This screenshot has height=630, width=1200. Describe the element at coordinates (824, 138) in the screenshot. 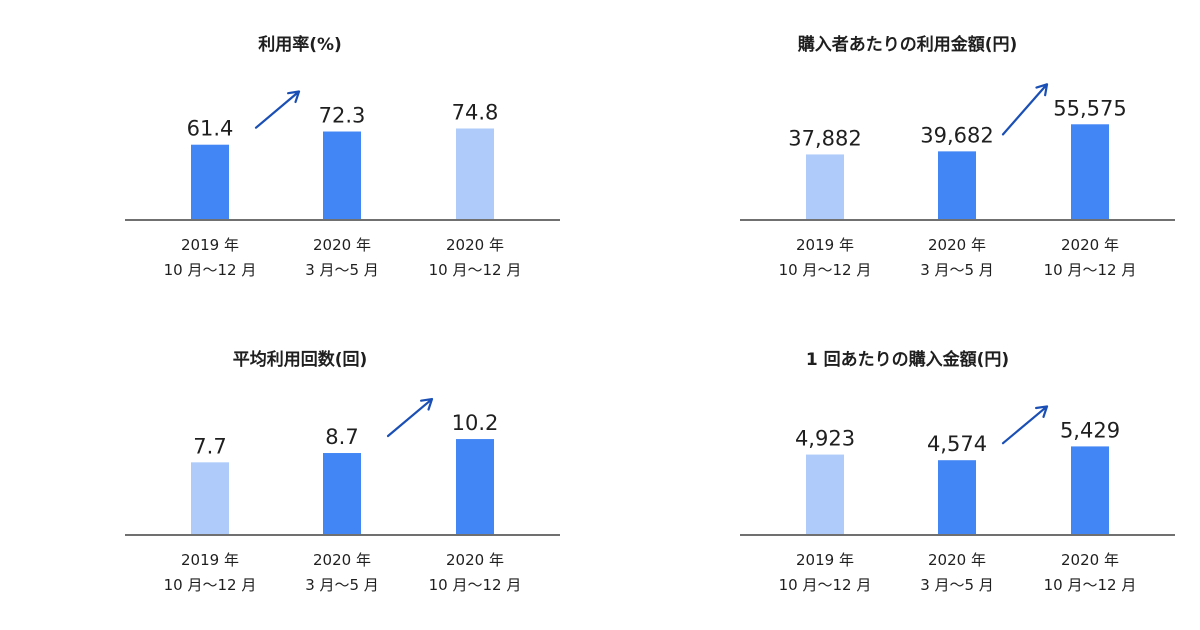

I see `value-label-0: 37,882` at that location.